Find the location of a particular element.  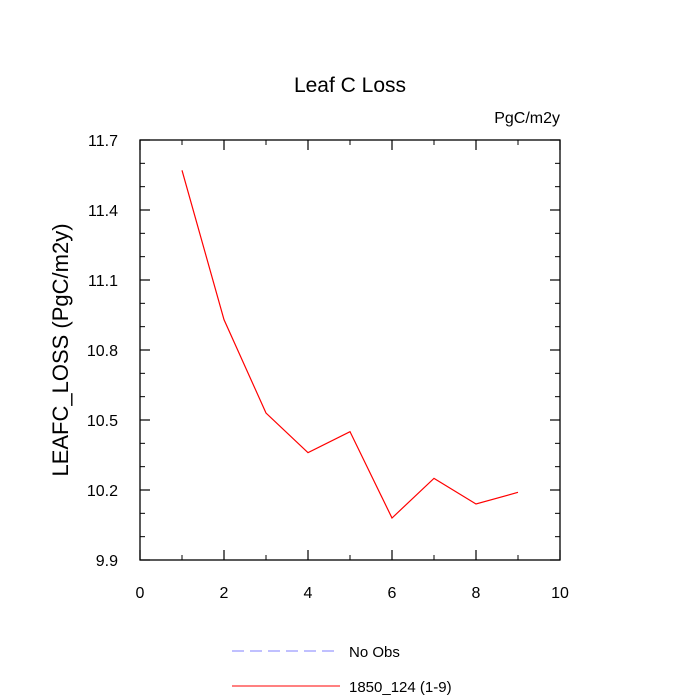

x-tick-label: 8 is located at coordinates (476, 593).